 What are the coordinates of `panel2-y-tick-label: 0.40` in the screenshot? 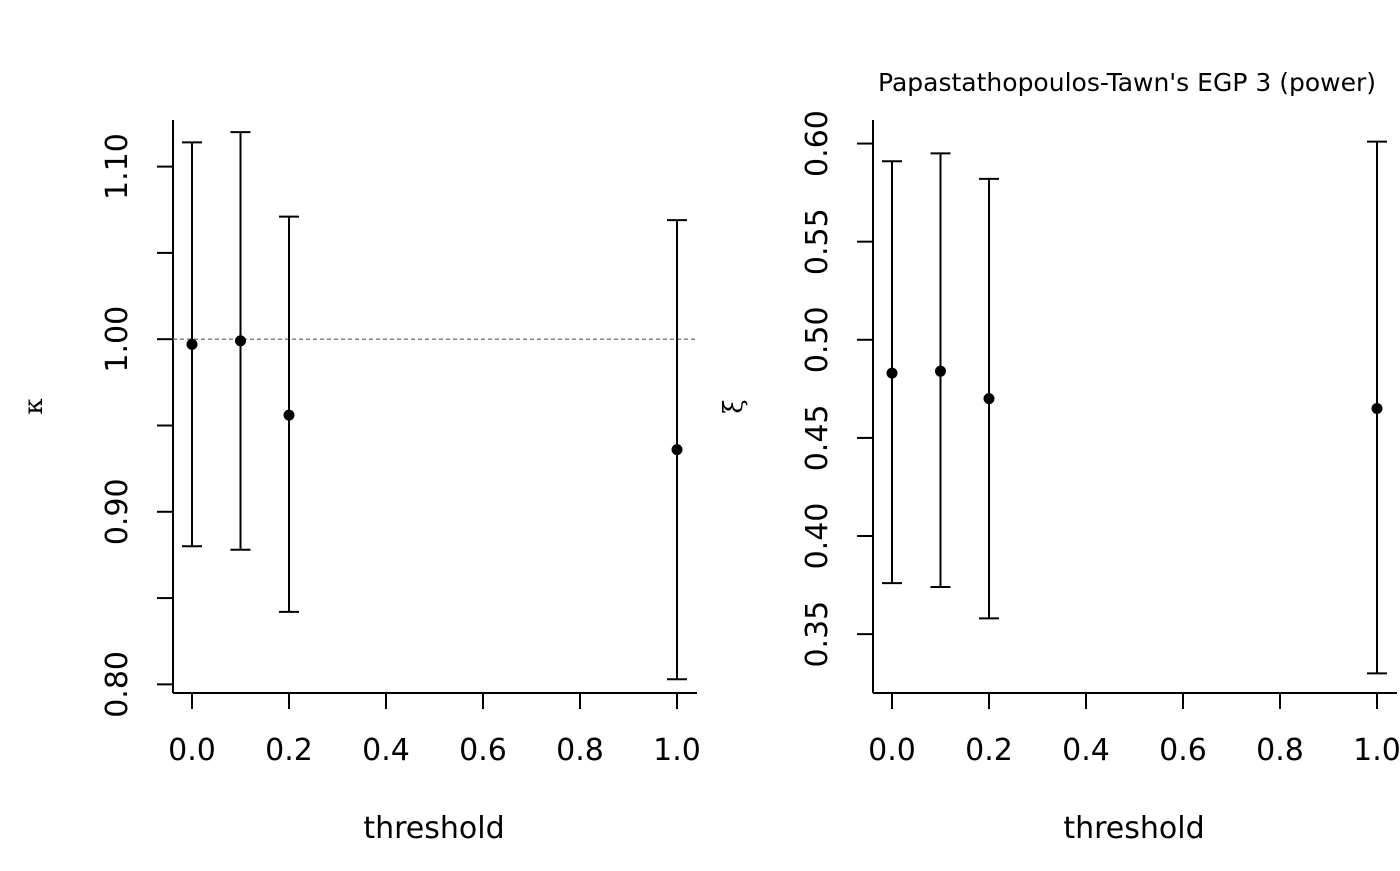 It's located at (817, 536).